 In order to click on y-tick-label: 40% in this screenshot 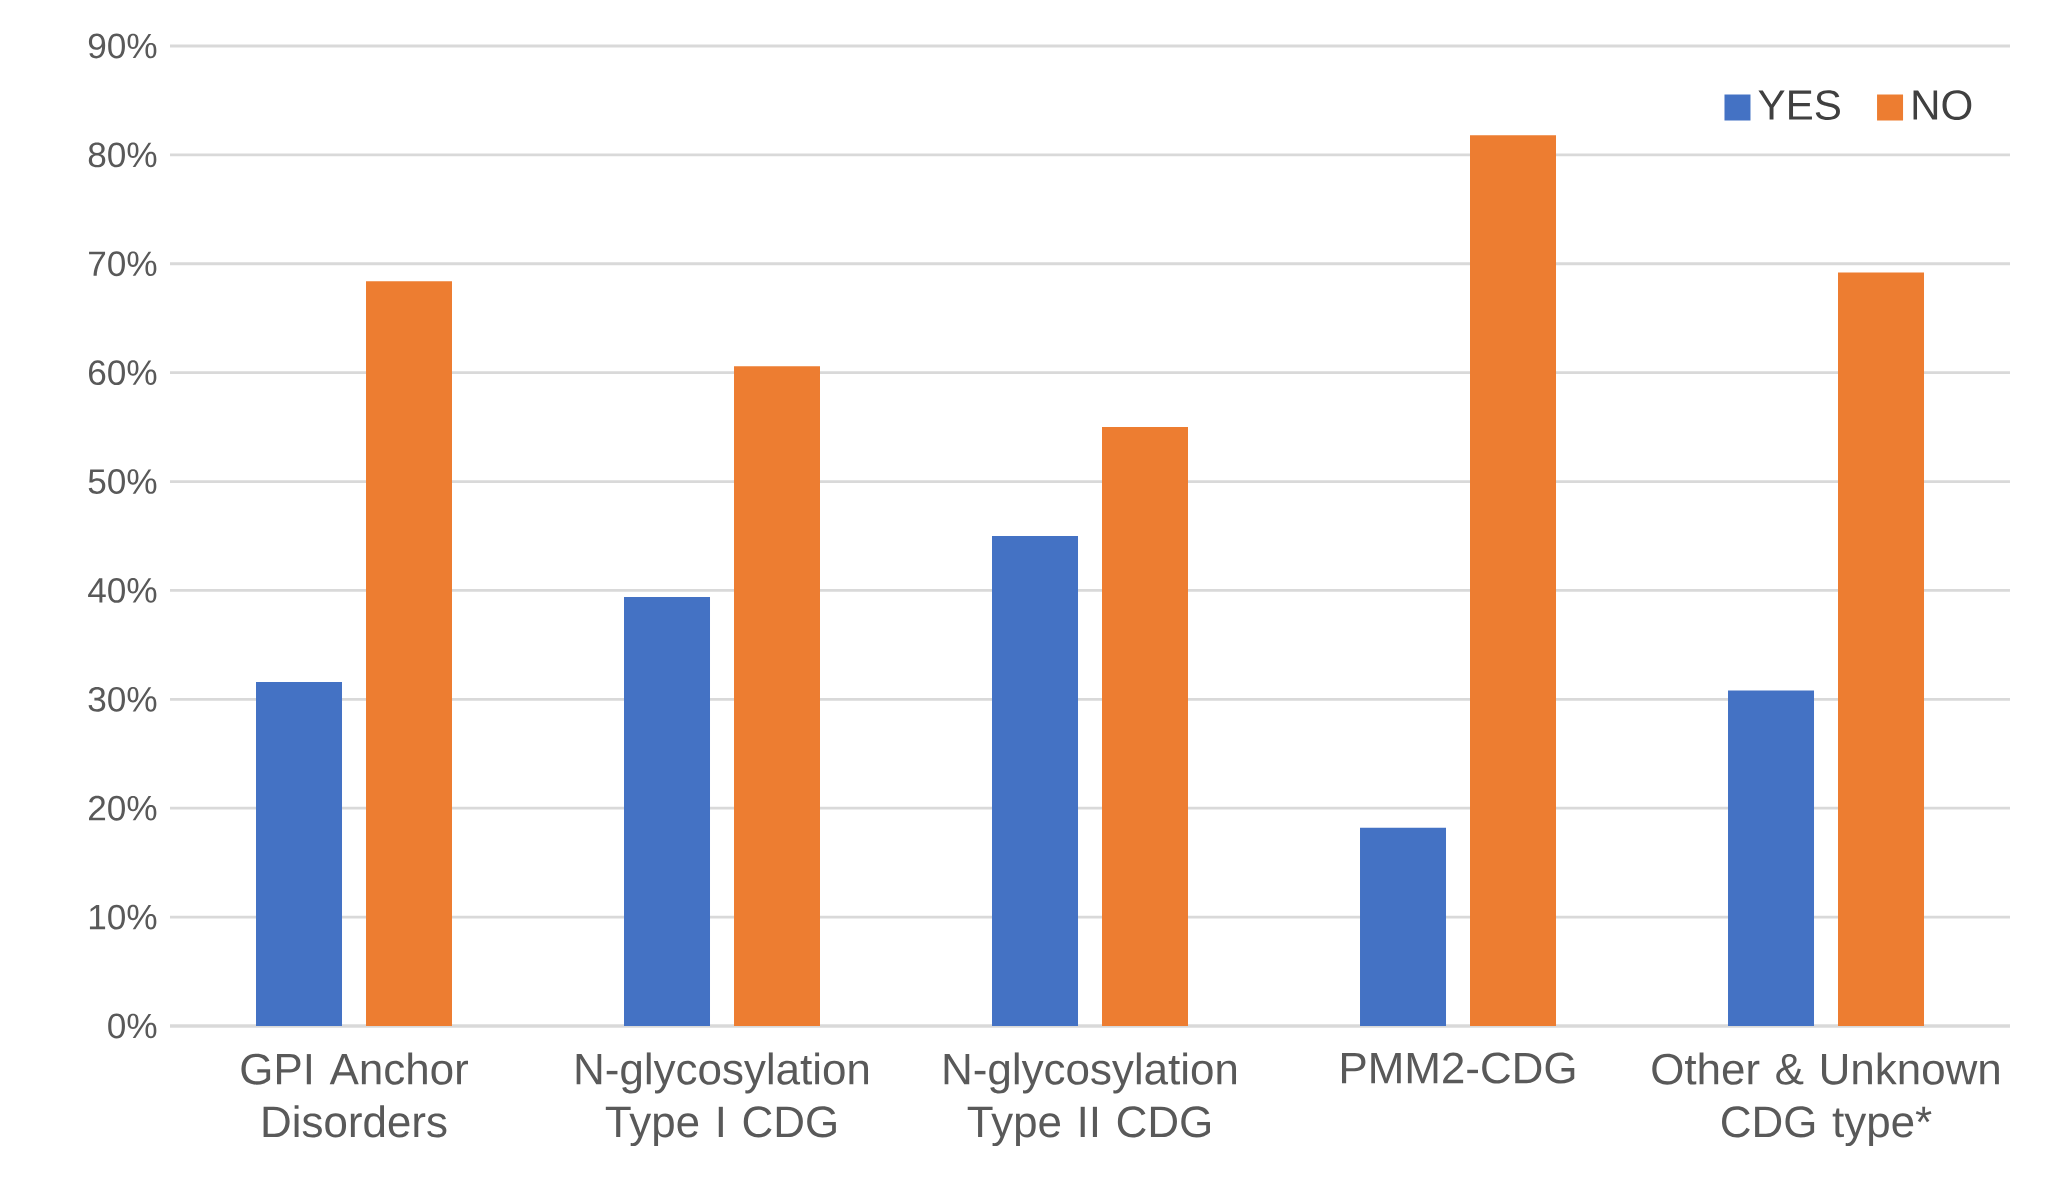, I will do `click(122, 590)`.